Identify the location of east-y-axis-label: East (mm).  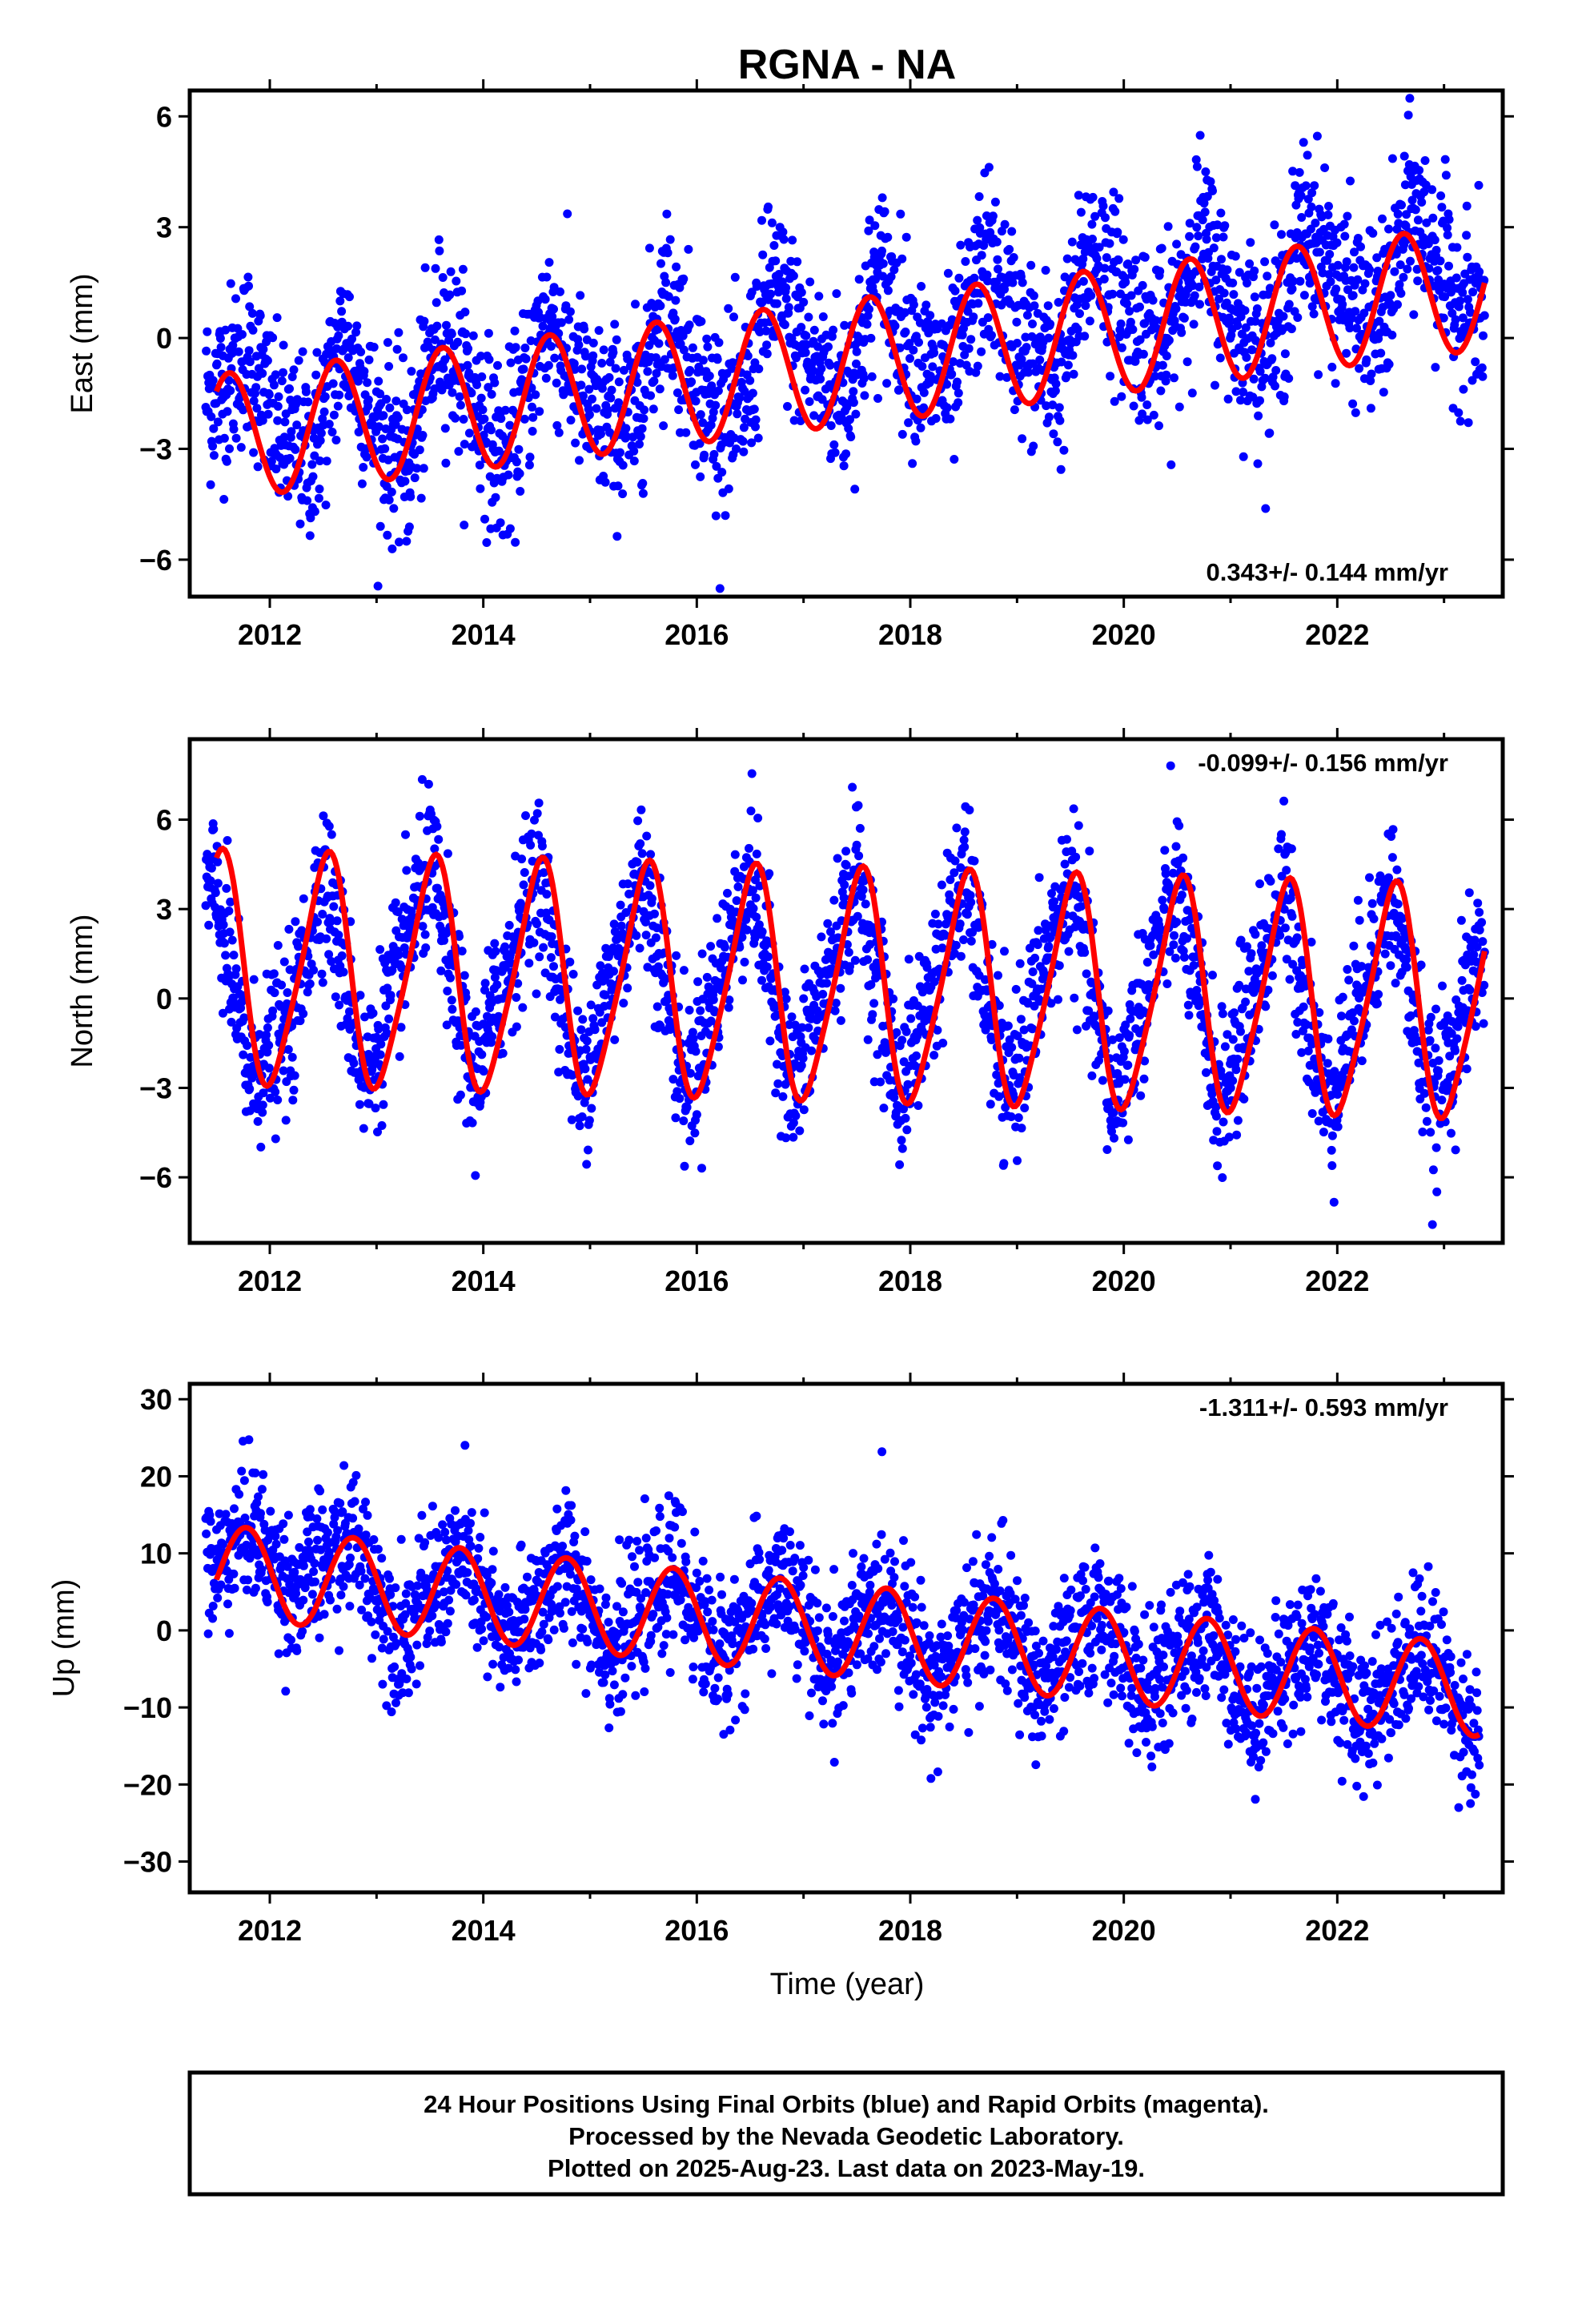
(82, 343).